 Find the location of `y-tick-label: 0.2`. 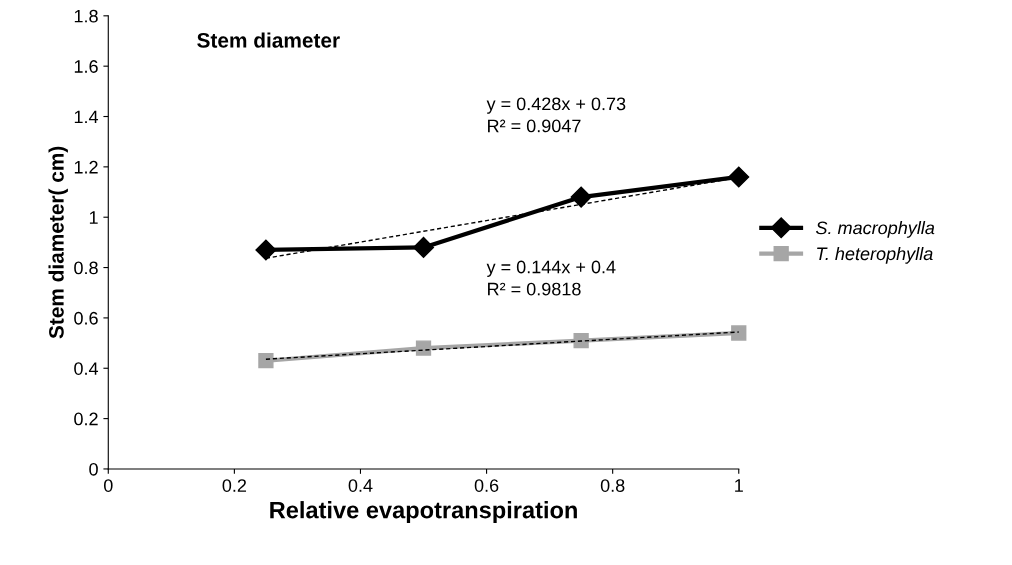

y-tick-label: 0.2 is located at coordinates (86, 419).